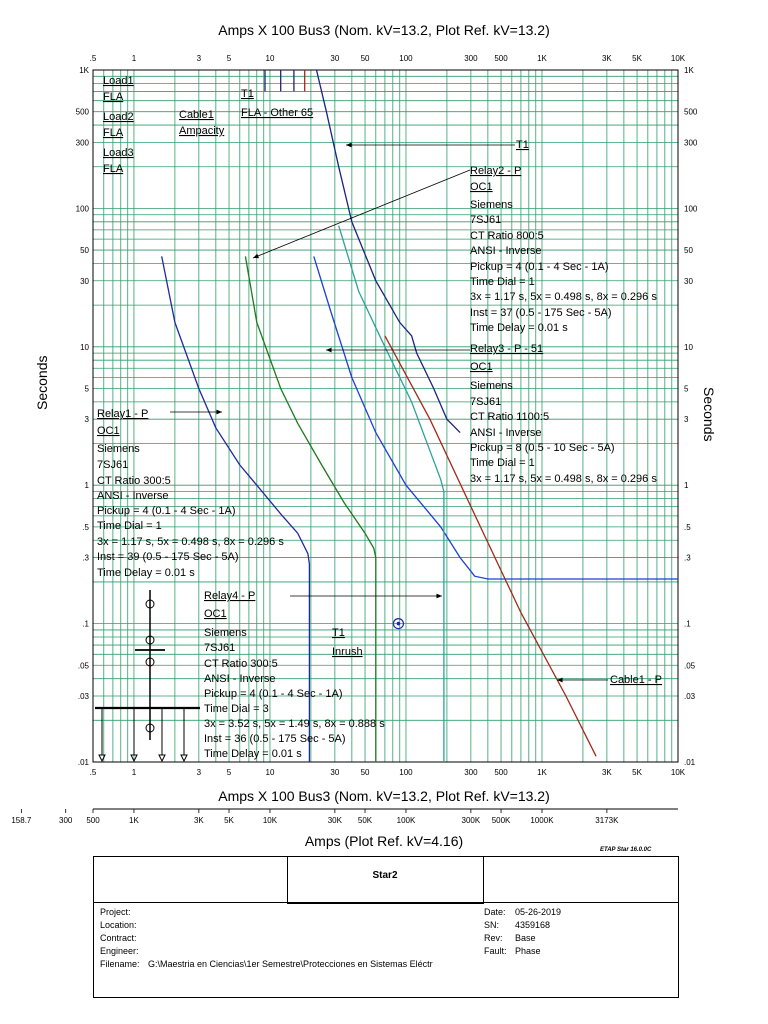  What do you see at coordinates (678, 58) in the screenshot?
I see `x-tick-label-top: 10K` at bounding box center [678, 58].